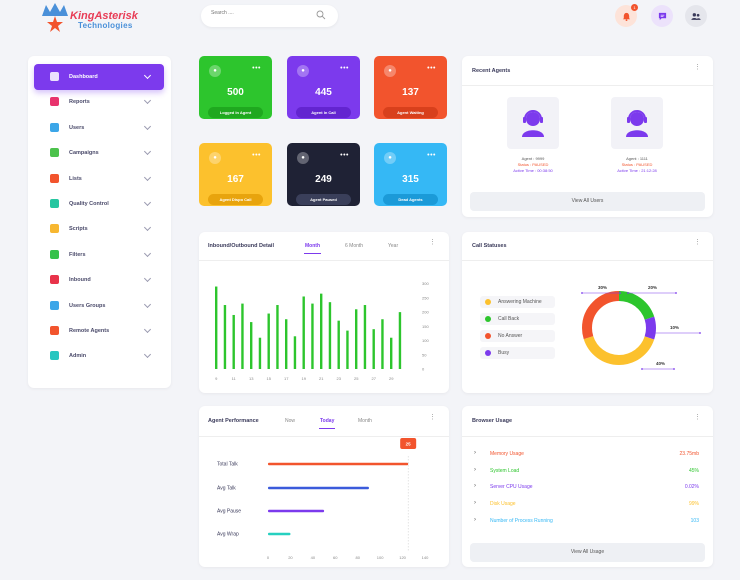  I want to click on sidebar-item-campaigns: Campaigns, so click(99, 153).